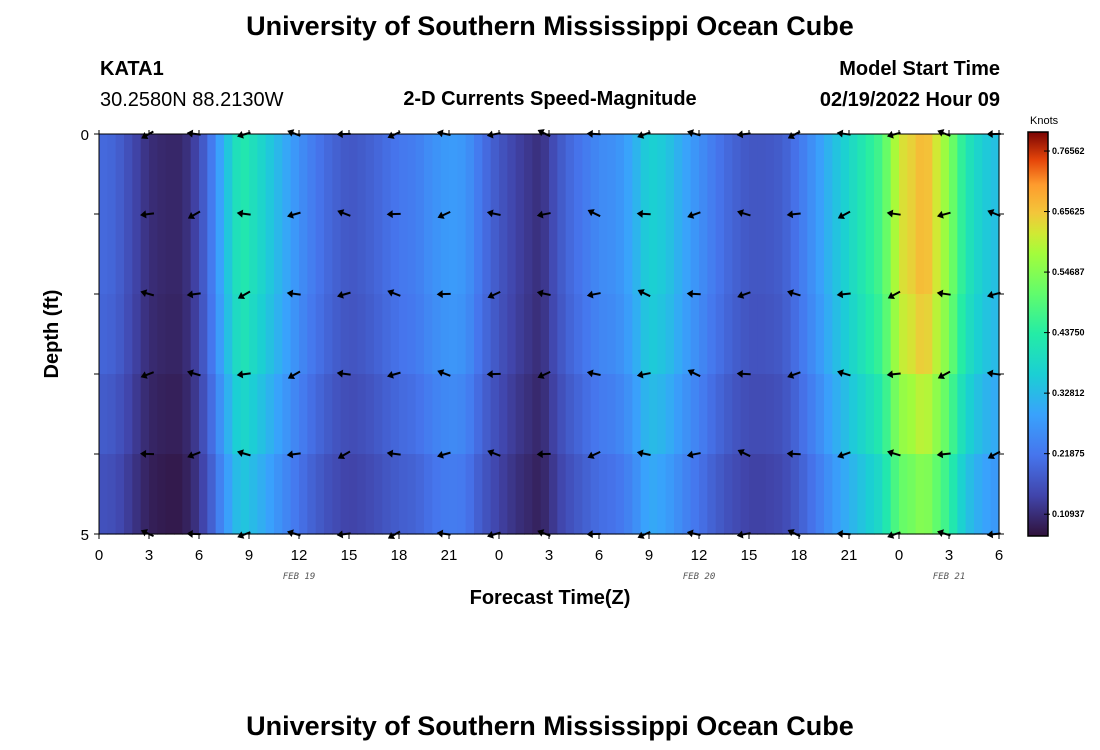 The image size is (1100, 750). What do you see at coordinates (449, 555) in the screenshot?
I see `x-tick-label: 21` at bounding box center [449, 555].